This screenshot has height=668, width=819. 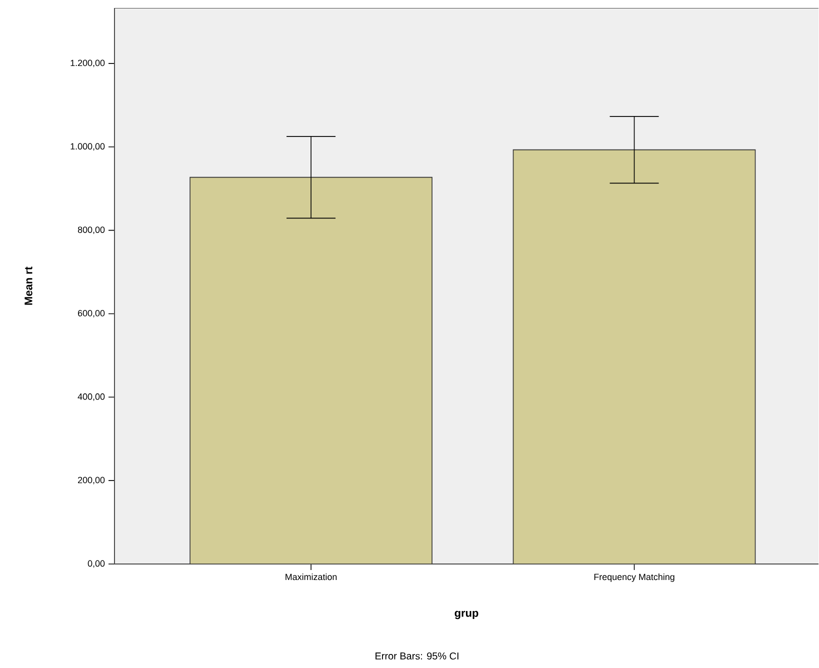 I want to click on y-tick-label: 600,00, so click(x=91, y=314).